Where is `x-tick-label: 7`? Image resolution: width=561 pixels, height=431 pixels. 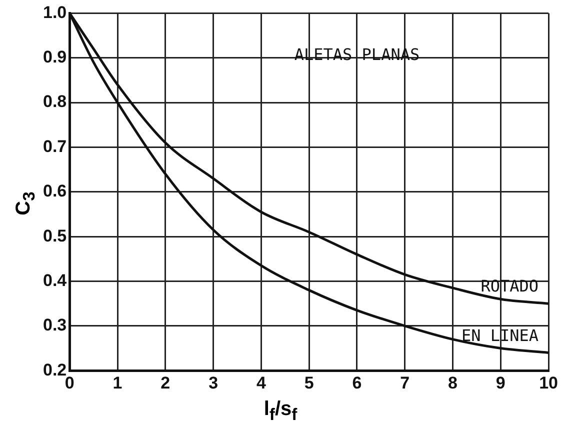
x-tick-label: 7 is located at coordinates (405, 382).